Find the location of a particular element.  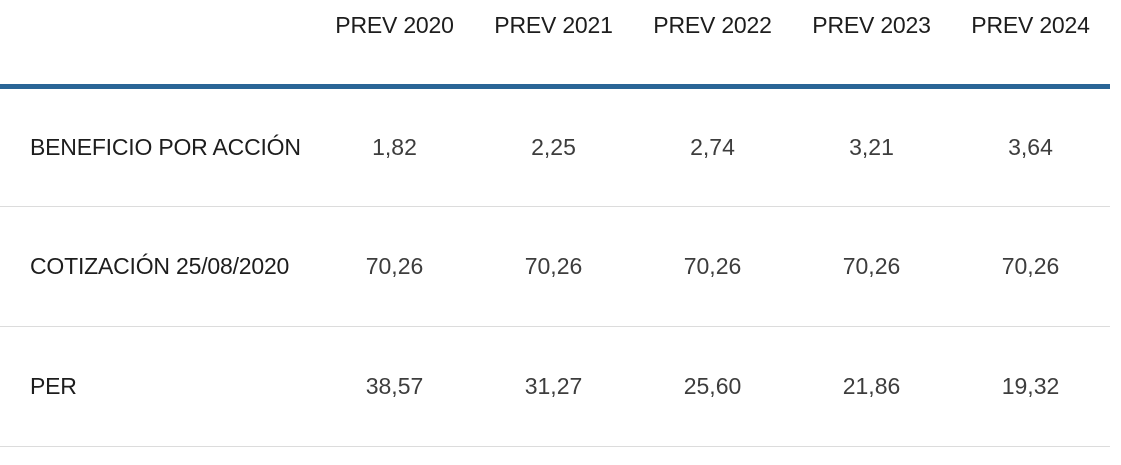

column-header-prev-2021: PREV 2021 is located at coordinates (553, 44).